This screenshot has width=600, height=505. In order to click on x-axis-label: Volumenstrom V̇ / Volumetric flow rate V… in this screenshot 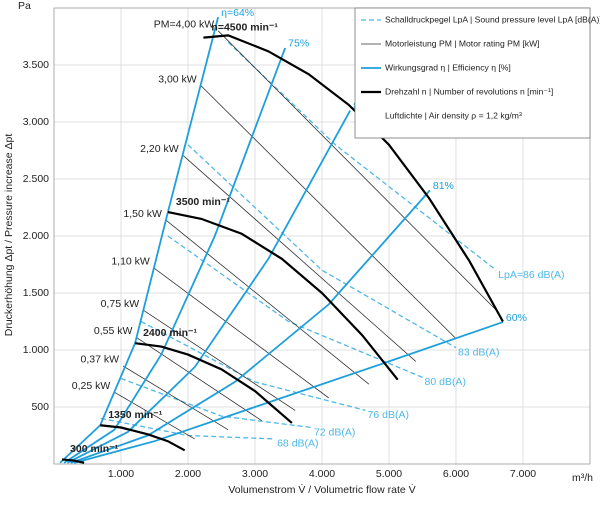, I will do `click(321, 489)`.